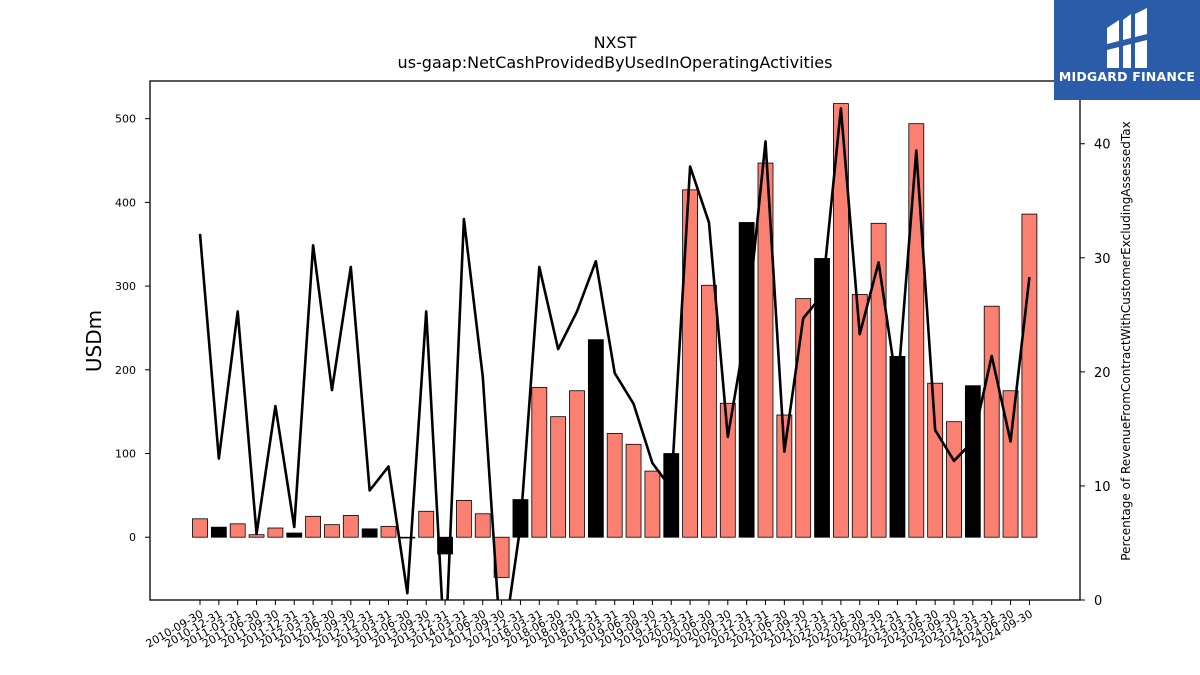 This screenshot has height=675, width=1200. I want to click on y-tick-label: 200, so click(125, 370).